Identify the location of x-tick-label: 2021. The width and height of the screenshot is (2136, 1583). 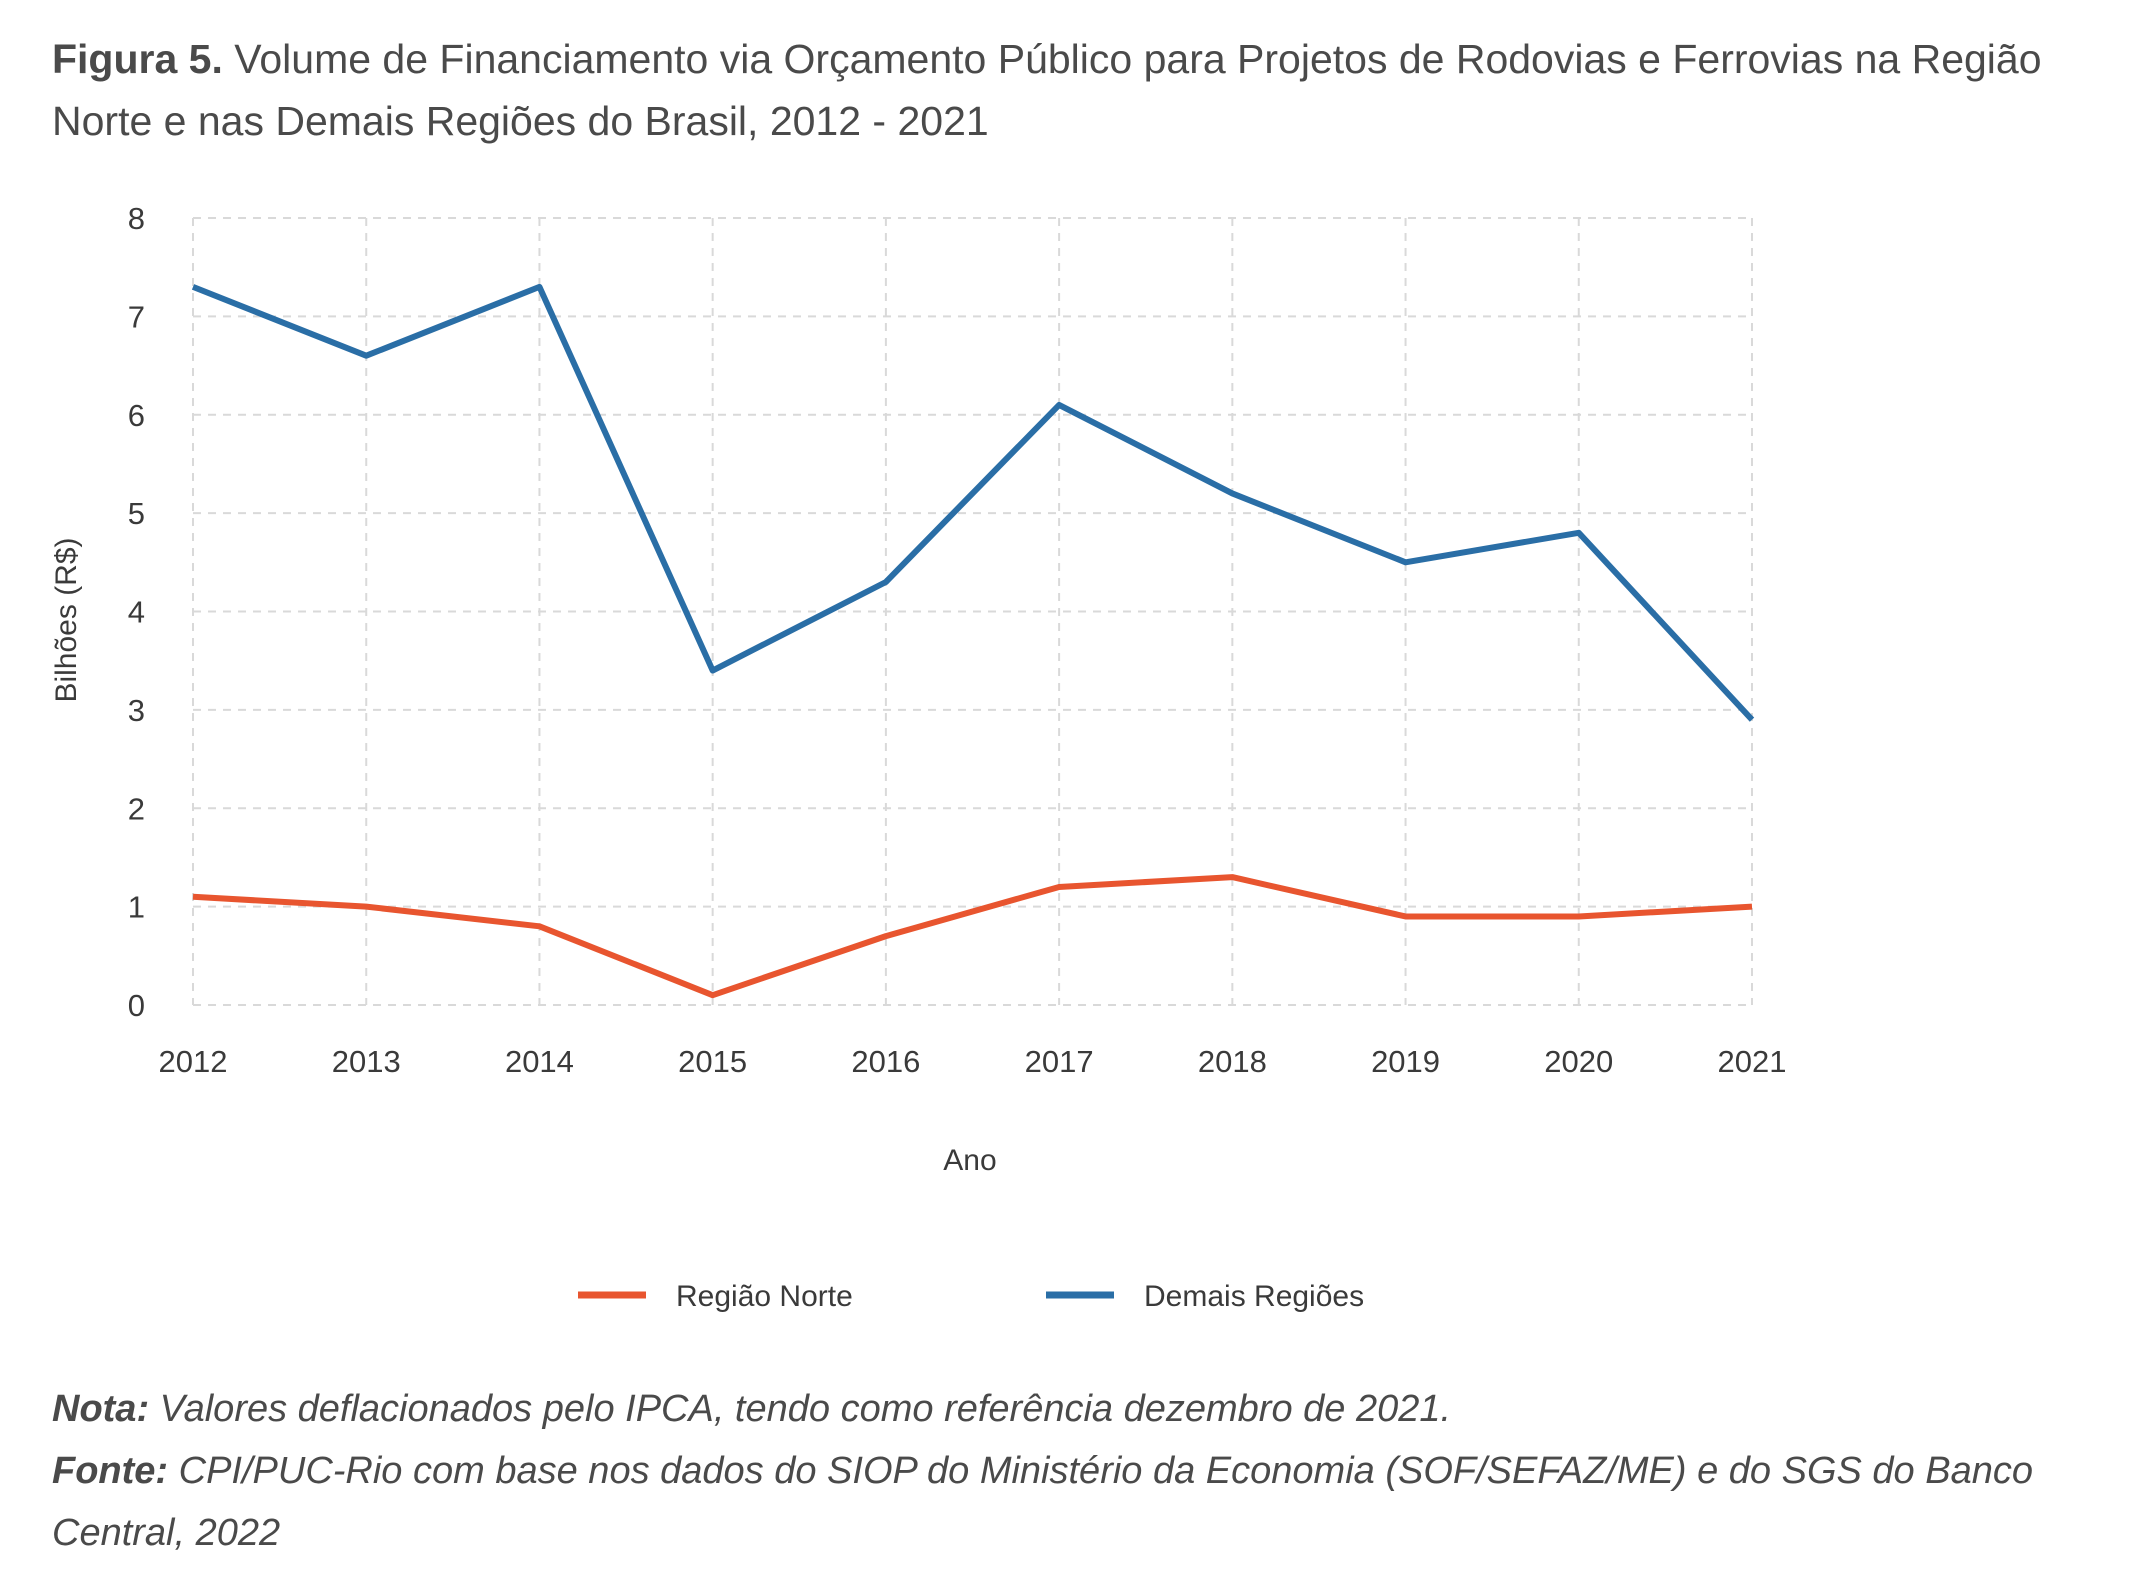
(1752, 1061).